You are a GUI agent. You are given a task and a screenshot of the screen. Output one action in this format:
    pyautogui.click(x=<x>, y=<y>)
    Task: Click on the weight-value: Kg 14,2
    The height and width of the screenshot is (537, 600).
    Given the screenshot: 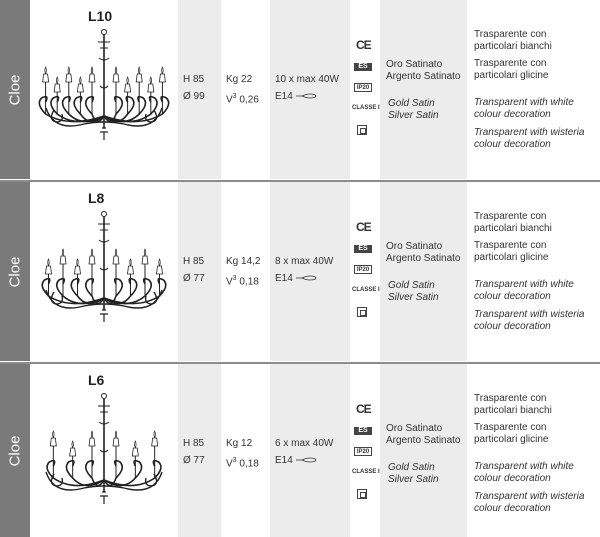 What is the action you would take?
    pyautogui.click(x=243, y=261)
    